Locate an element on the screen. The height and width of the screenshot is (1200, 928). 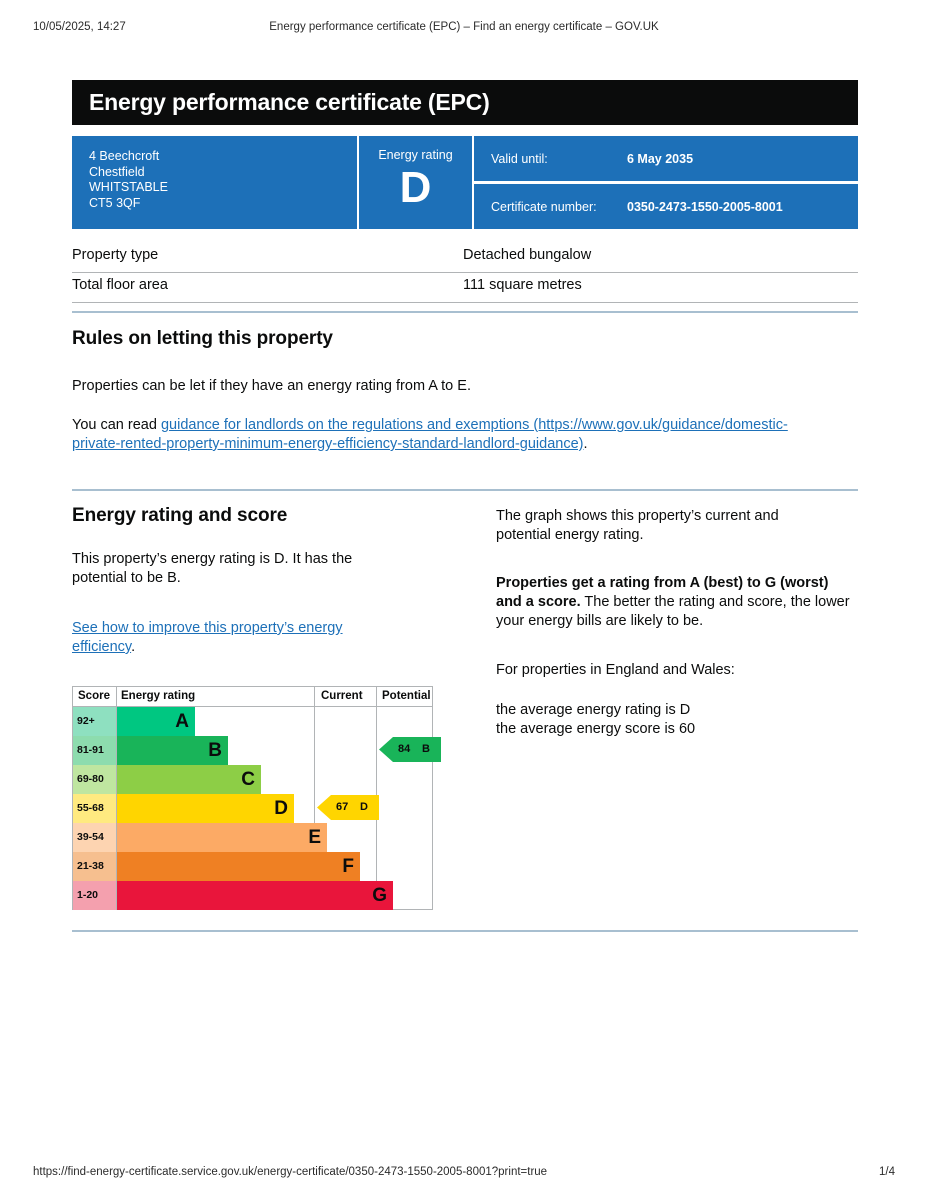
summary-divider-right is located at coordinates (473, 182).